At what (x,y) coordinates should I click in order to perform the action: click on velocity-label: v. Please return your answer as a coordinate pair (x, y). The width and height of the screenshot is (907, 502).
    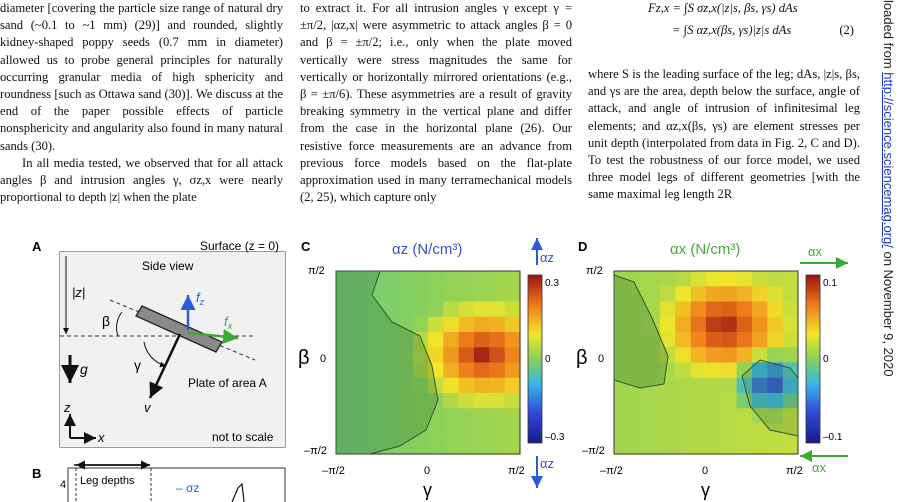
    Looking at the image, I should click on (148, 407).